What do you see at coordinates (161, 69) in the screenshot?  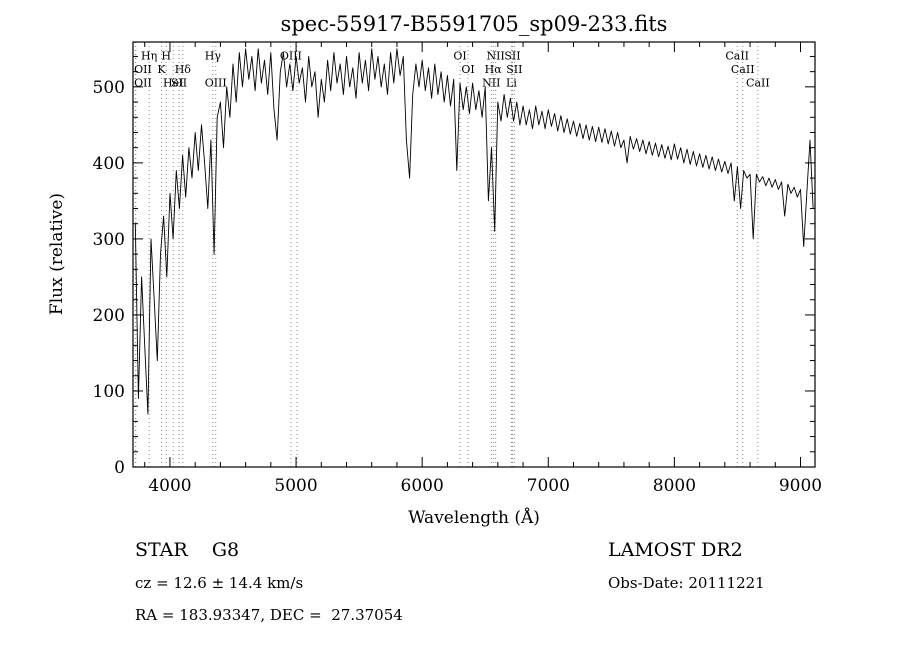 I see `spectral-line-label: K` at bounding box center [161, 69].